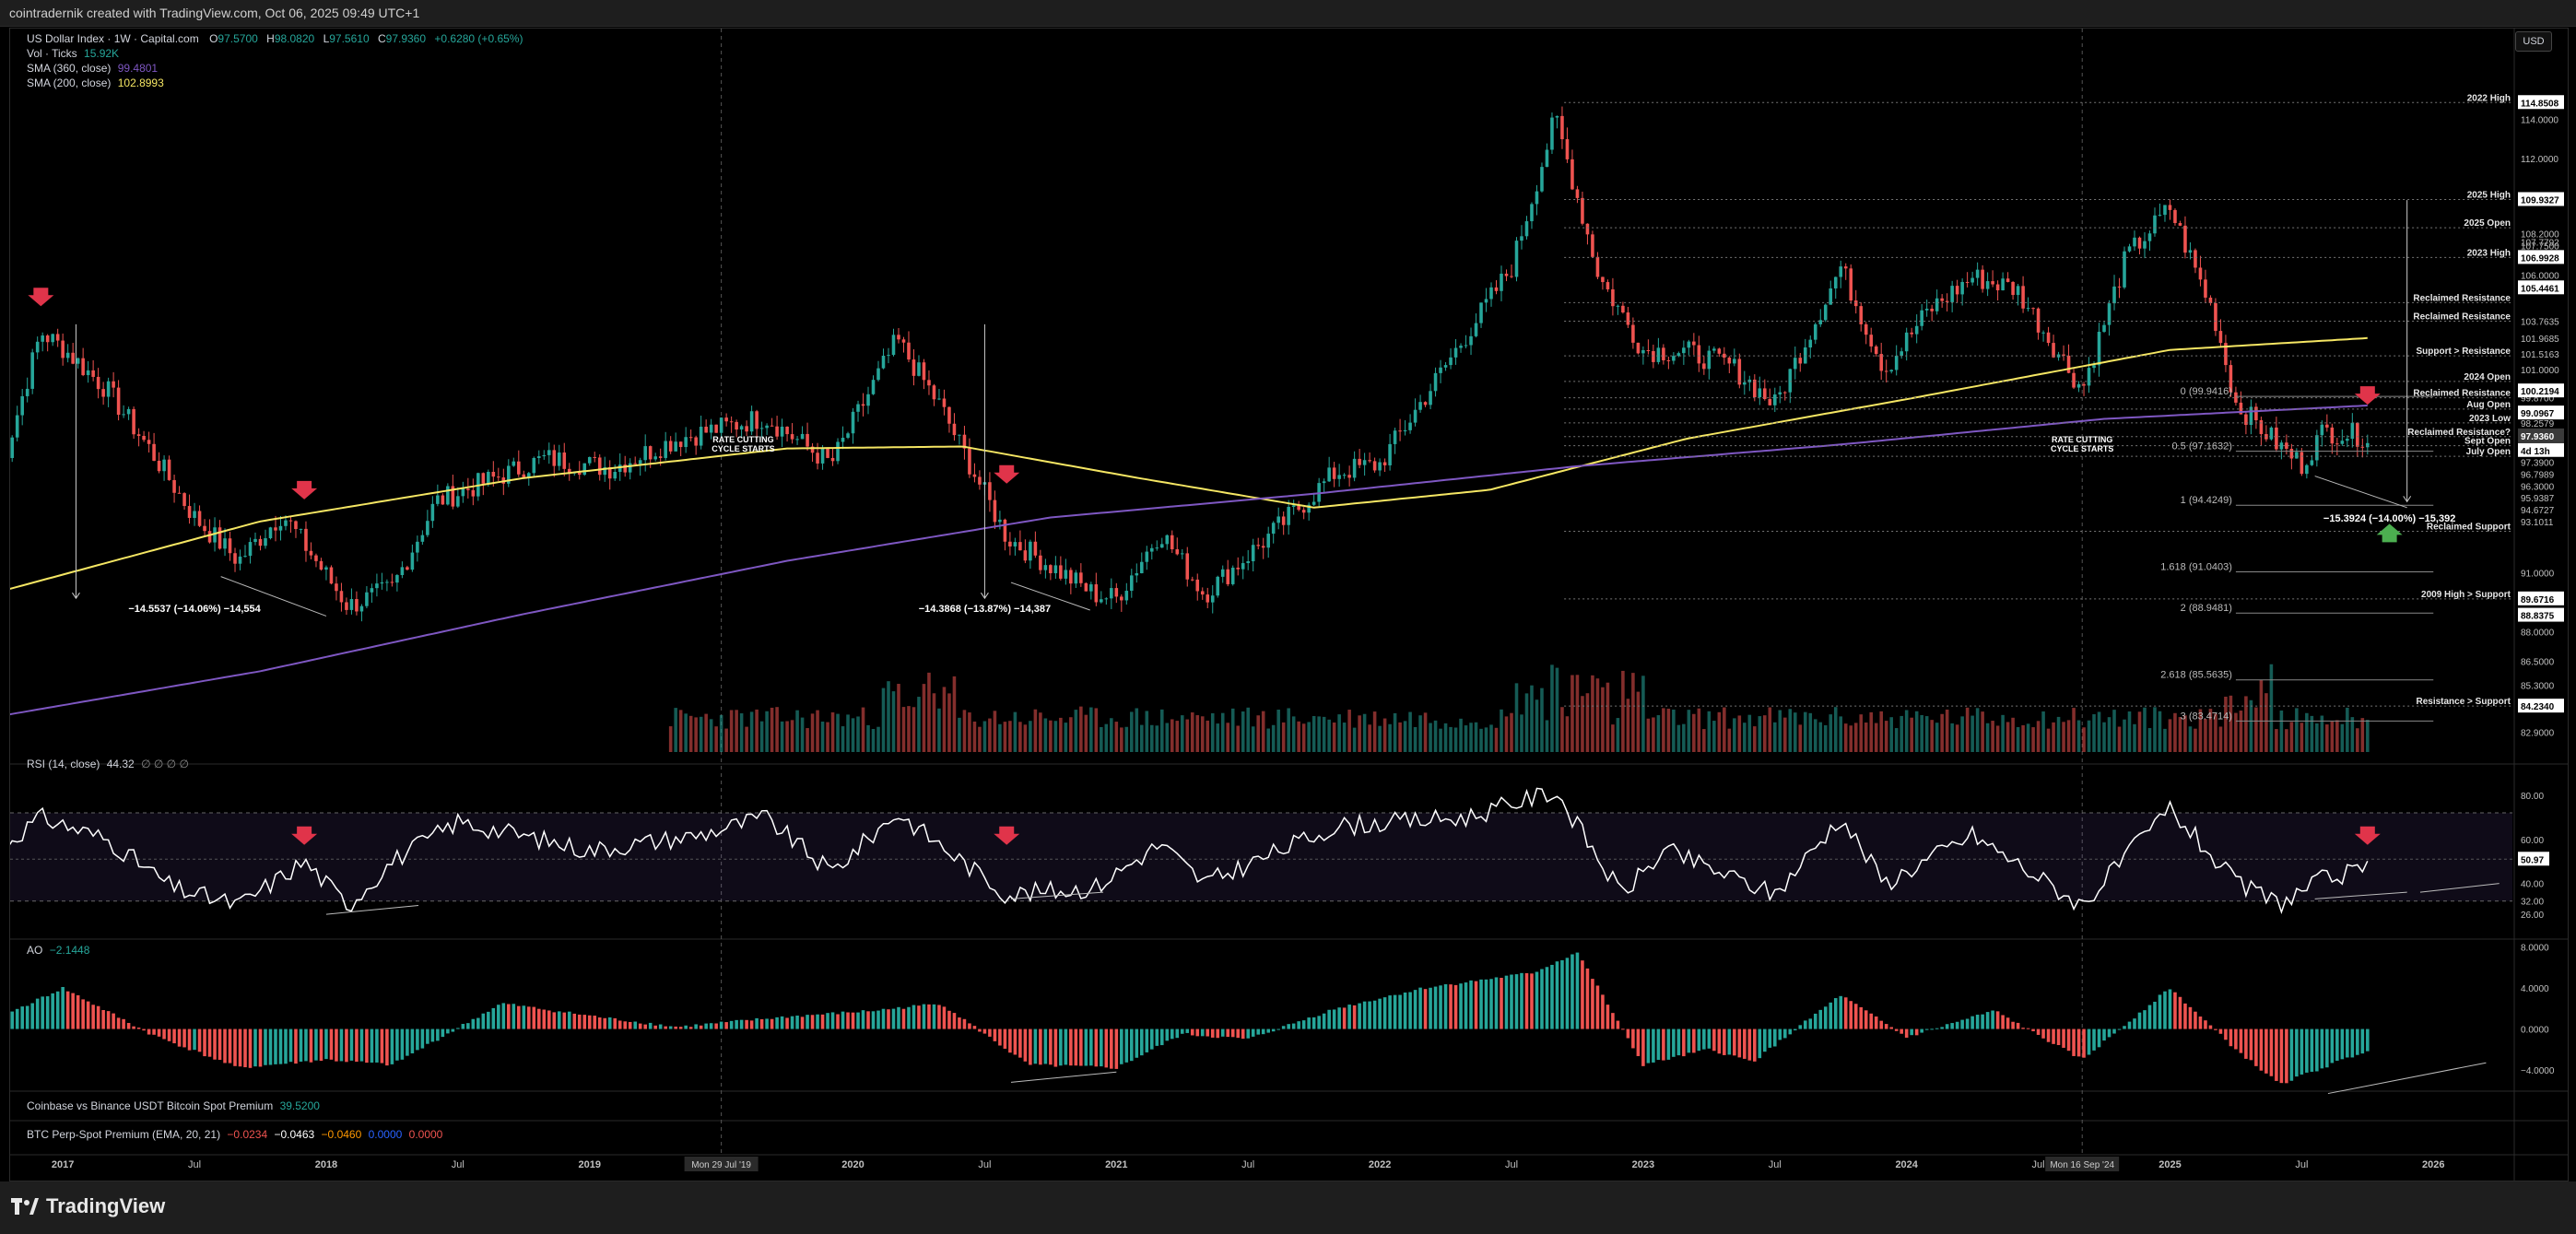 The width and height of the screenshot is (2576, 1234). What do you see at coordinates (2206, 716) in the screenshot?
I see `fib-label-6: 3 (83.4714)` at bounding box center [2206, 716].